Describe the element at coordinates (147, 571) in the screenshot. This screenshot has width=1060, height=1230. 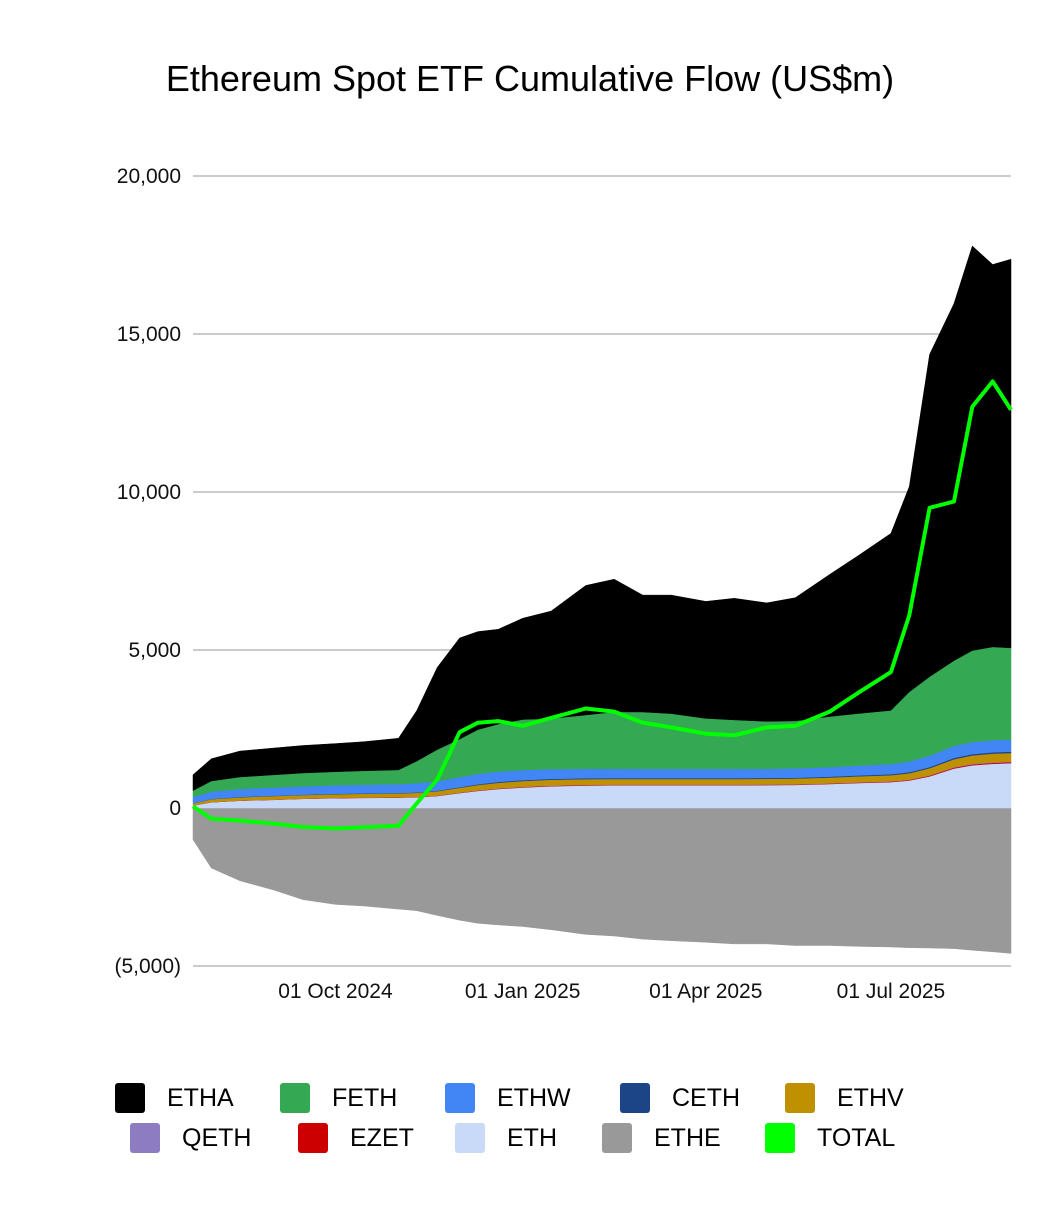
I see `y-axis-ticks: 20,000 15,000 10,000 5,000 0 (5,000)` at that location.